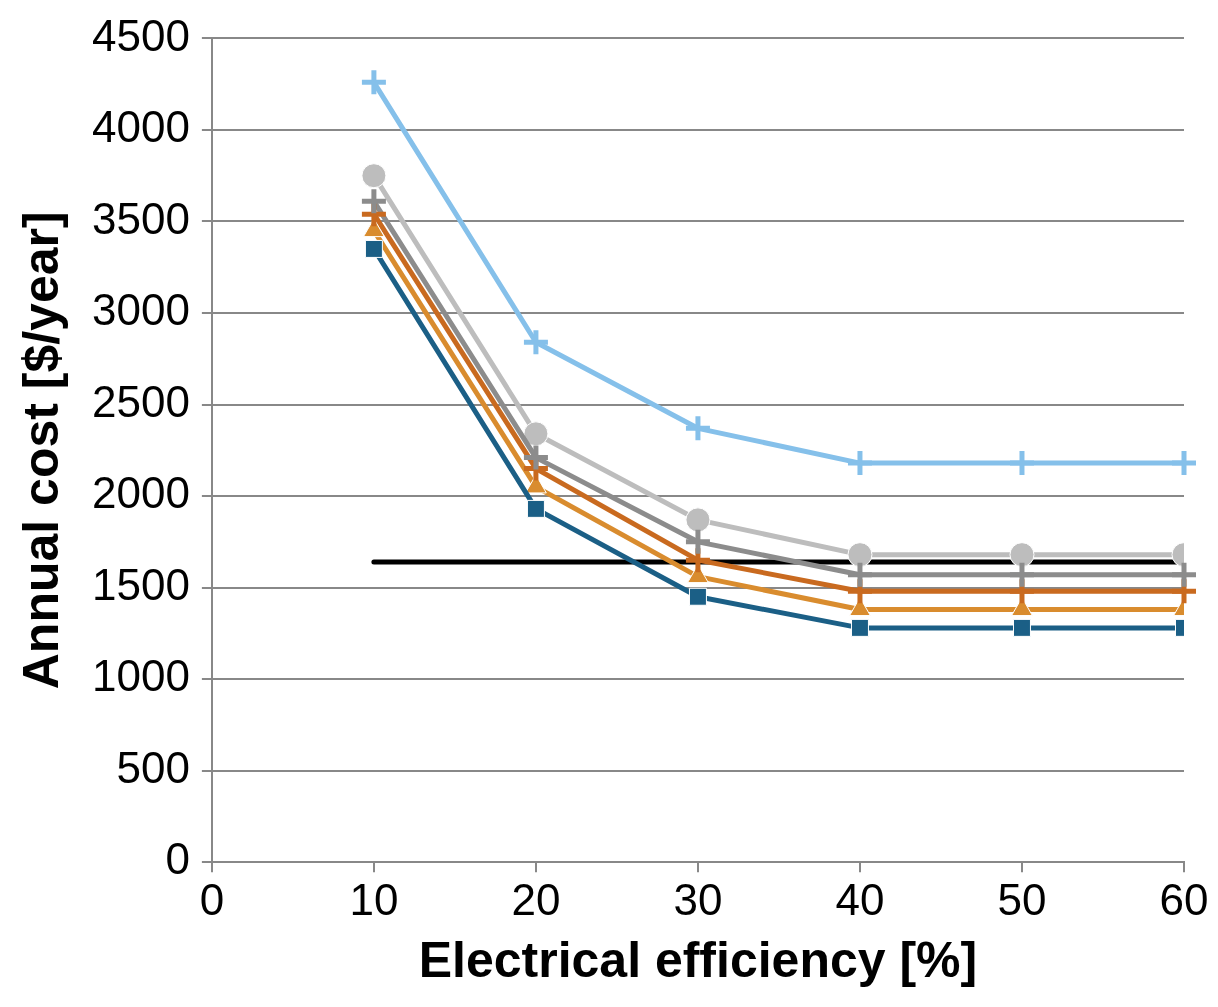  I want to click on y-tick-label: 2500, so click(140, 401).